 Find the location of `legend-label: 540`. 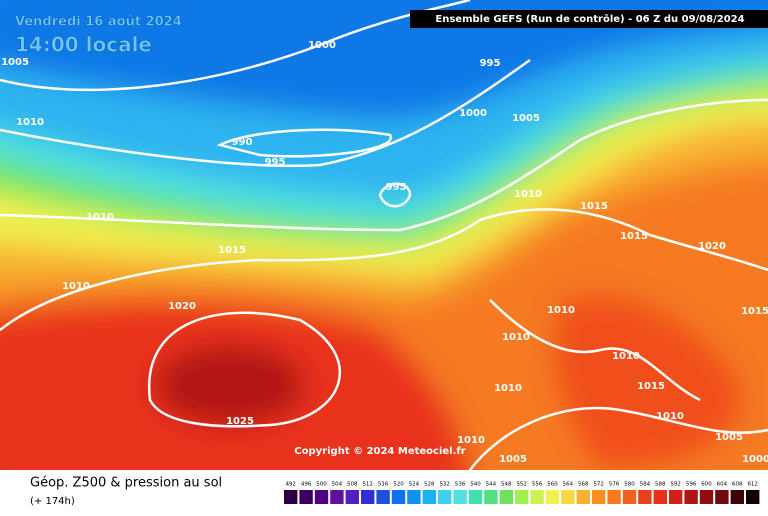

legend-label: 540 is located at coordinates (475, 485).